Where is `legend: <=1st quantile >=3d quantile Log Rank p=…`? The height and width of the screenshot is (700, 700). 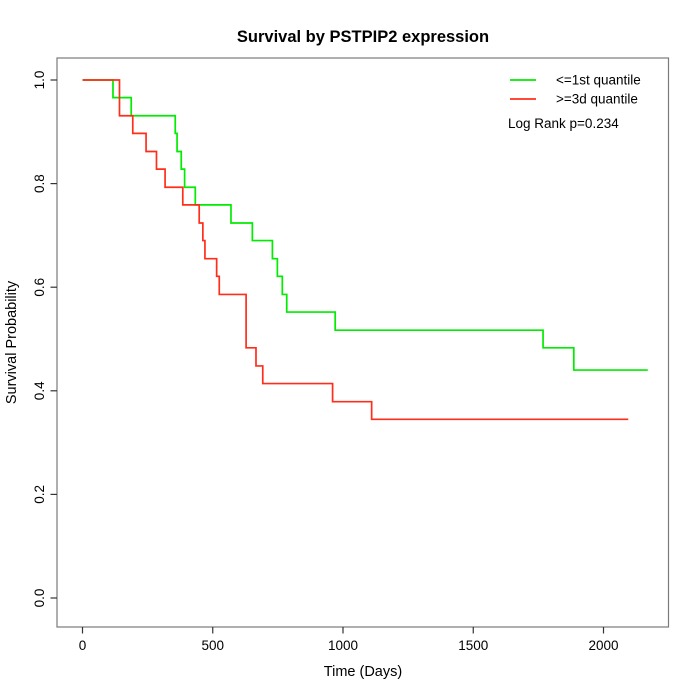
legend: <=1st quantile >=3d quantile Log Rank p=… is located at coordinates (574, 102).